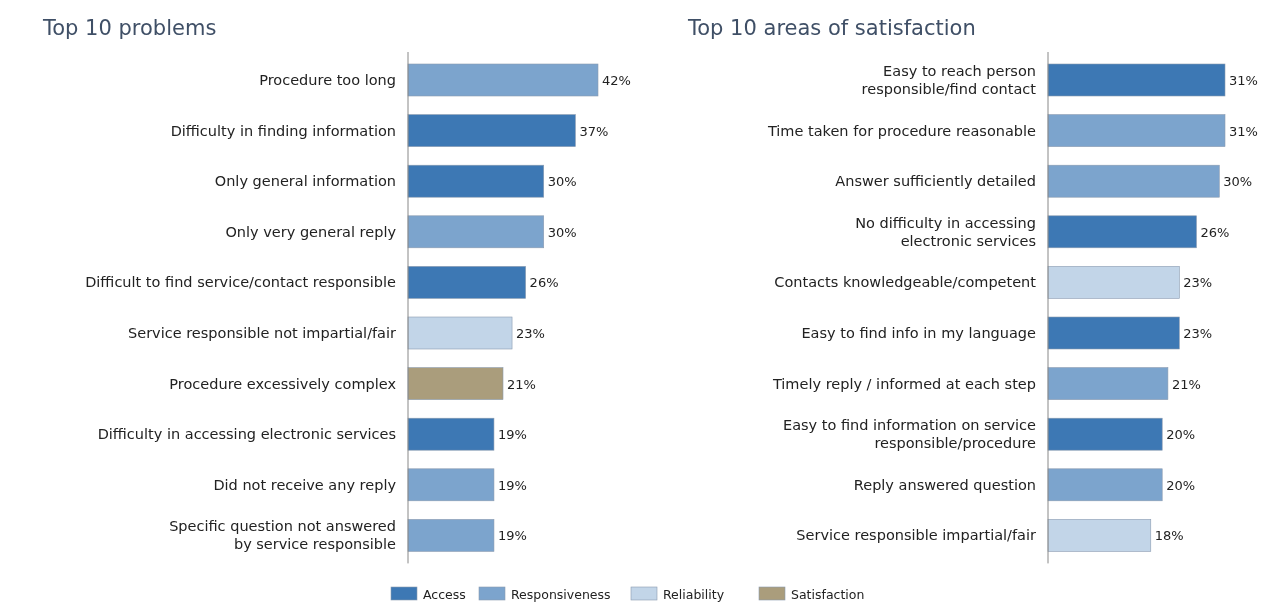 This screenshot has width=1270, height=615. I want to click on data-label: 18%, so click(1169, 536).